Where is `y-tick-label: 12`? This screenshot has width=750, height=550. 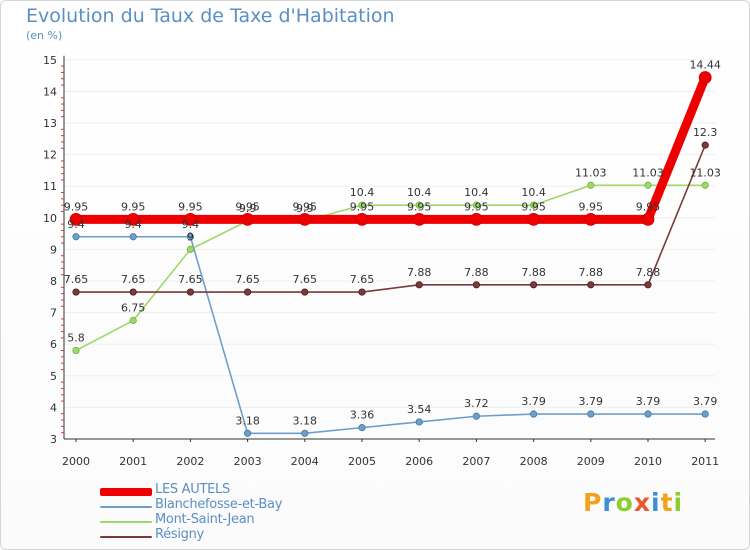
y-tick-label: 12 is located at coordinates (50, 155).